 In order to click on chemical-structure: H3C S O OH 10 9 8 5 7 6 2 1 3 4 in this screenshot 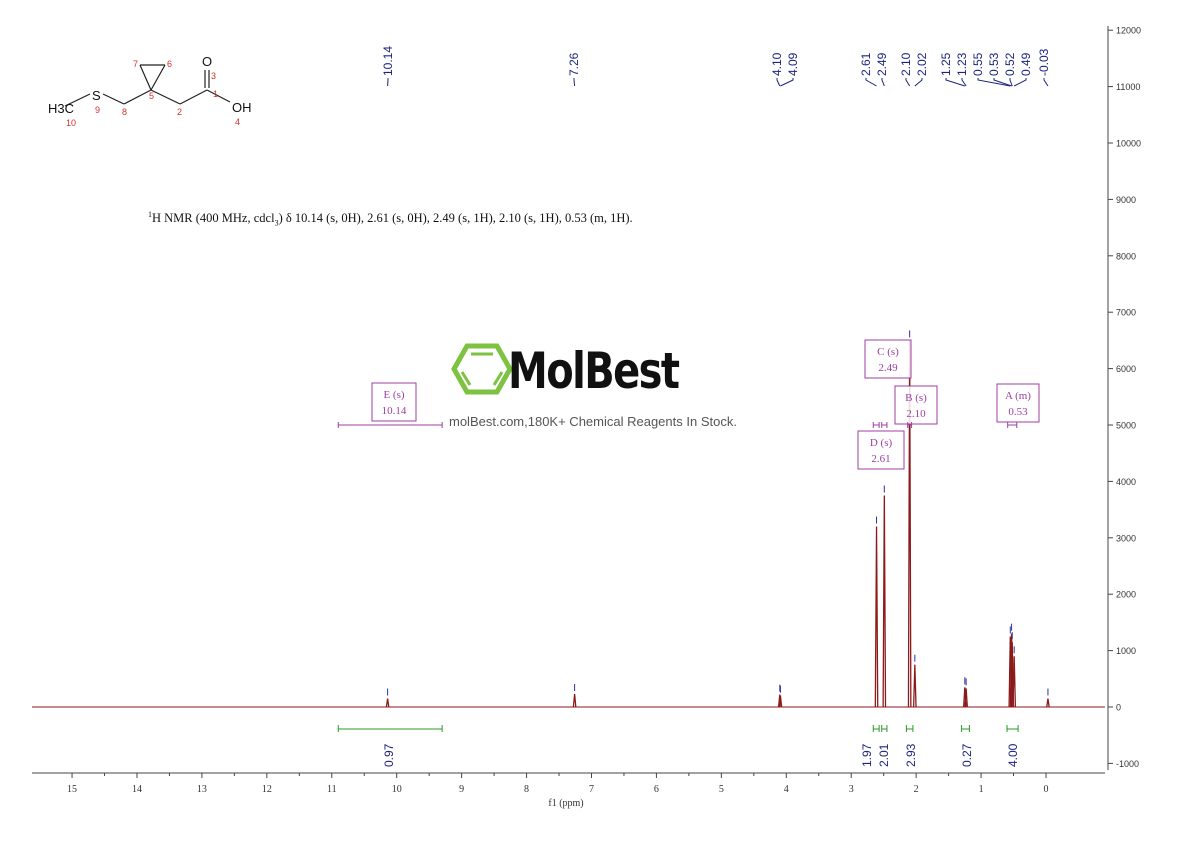, I will do `click(150, 91)`.